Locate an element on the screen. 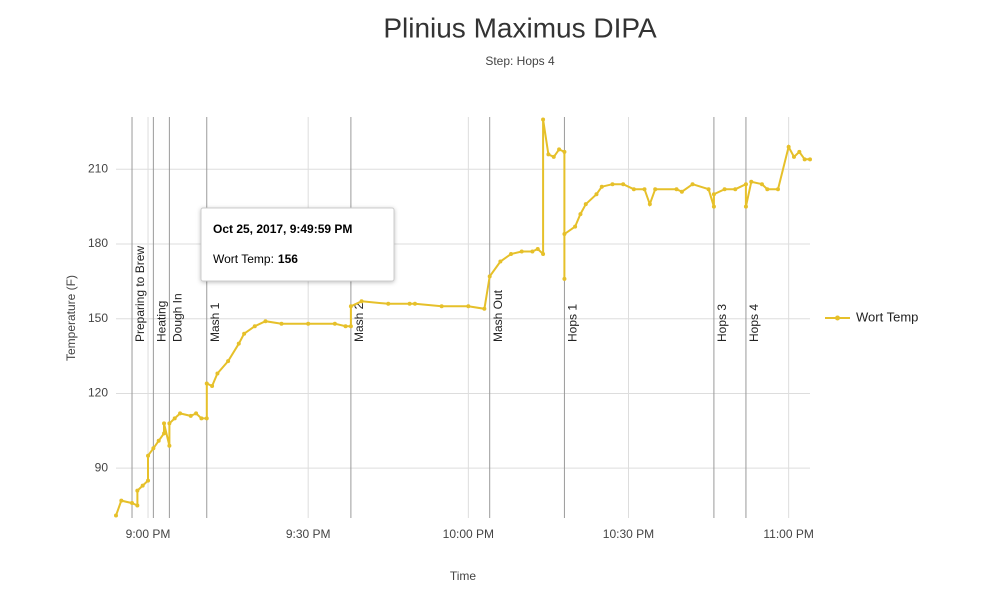 The height and width of the screenshot is (590, 989). step-label: Preparing to Brew is located at coordinates (140, 294).